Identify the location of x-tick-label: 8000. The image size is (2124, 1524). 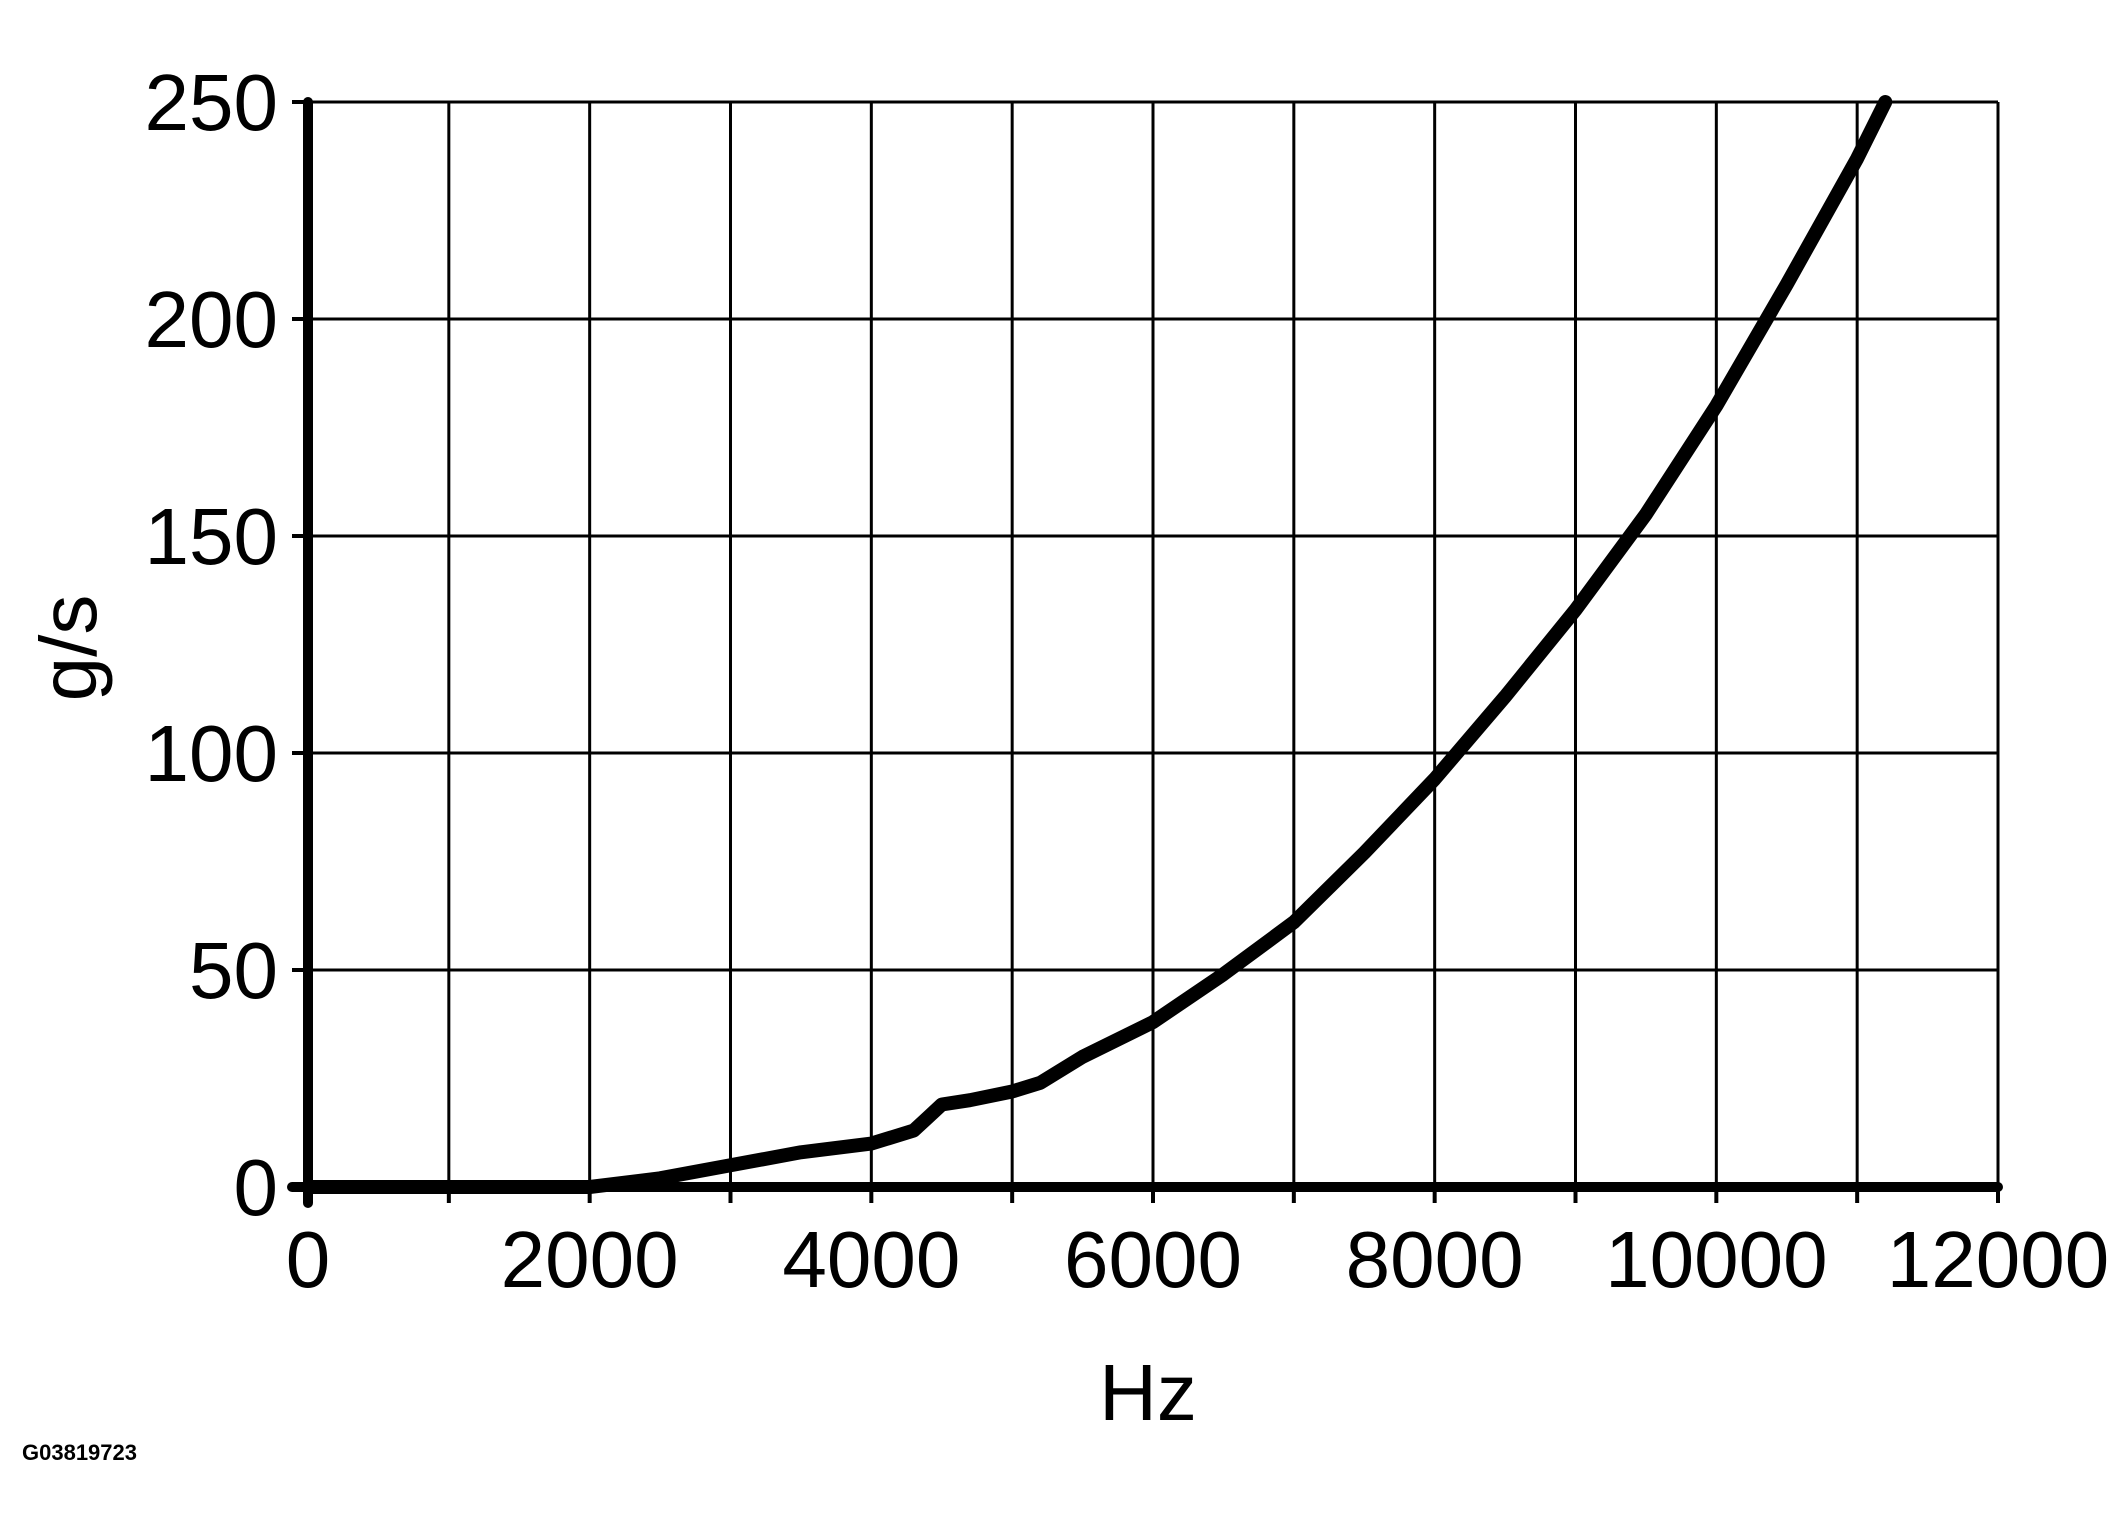
(1435, 1259).